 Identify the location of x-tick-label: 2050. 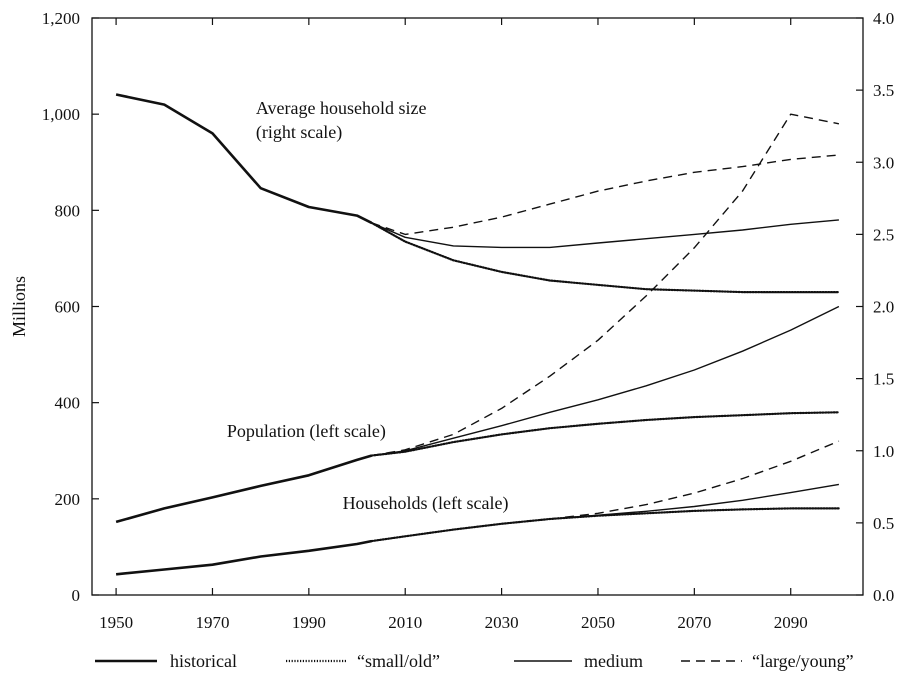
(598, 622).